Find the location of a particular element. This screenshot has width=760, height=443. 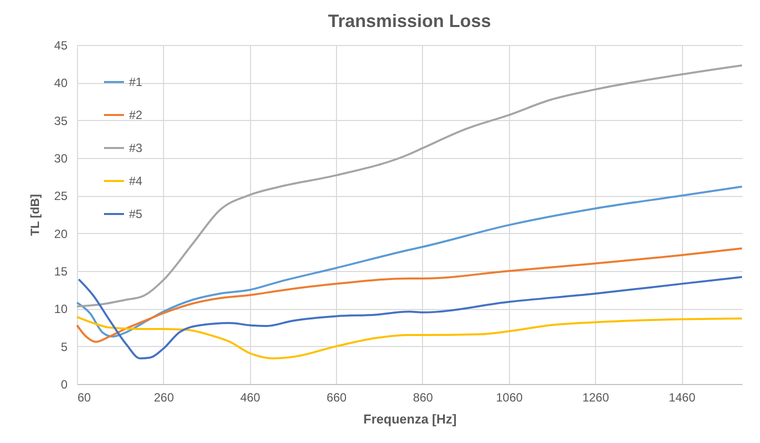

legend-label: #3 is located at coordinates (136, 148).